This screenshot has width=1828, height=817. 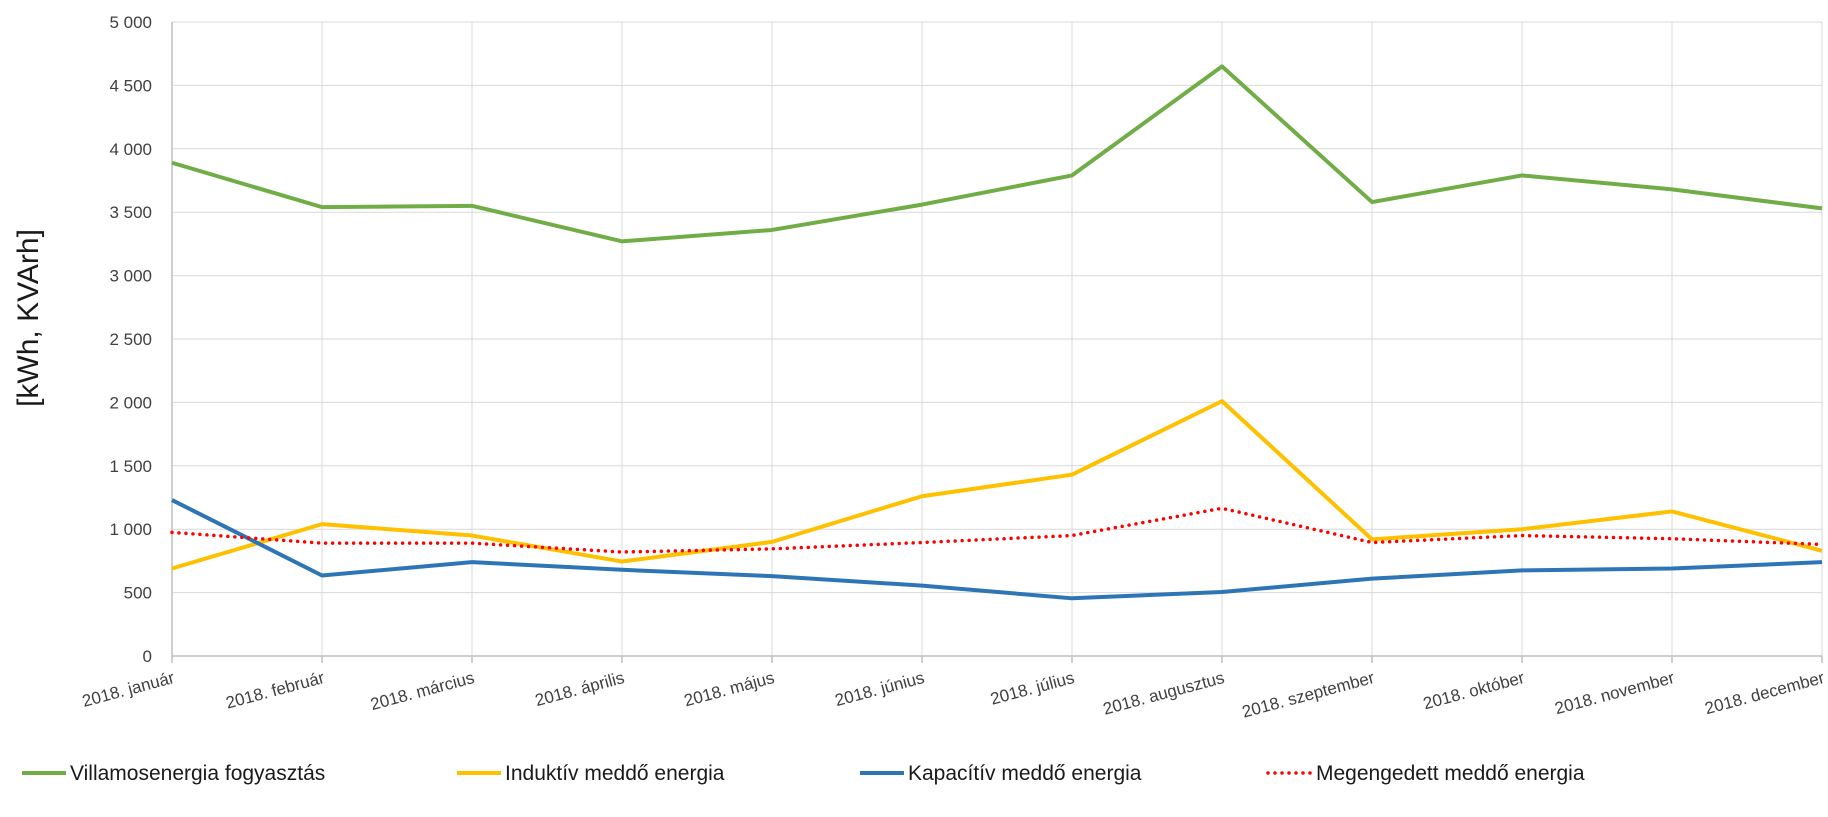 What do you see at coordinates (1765, 693) in the screenshot?
I see `x-tick-label: 2018. december` at bounding box center [1765, 693].